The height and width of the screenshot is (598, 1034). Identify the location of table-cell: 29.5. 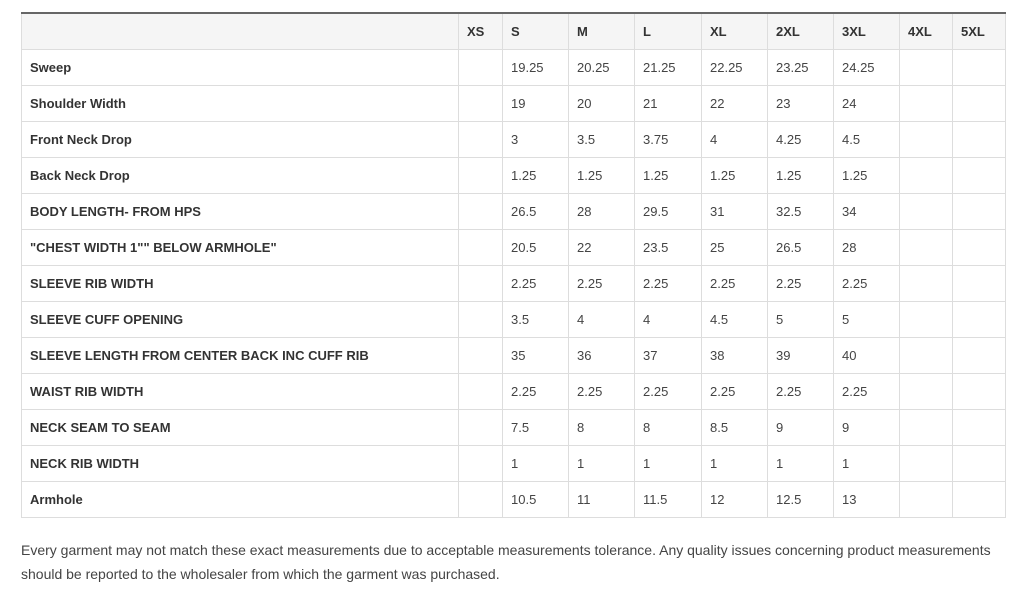
(668, 211).